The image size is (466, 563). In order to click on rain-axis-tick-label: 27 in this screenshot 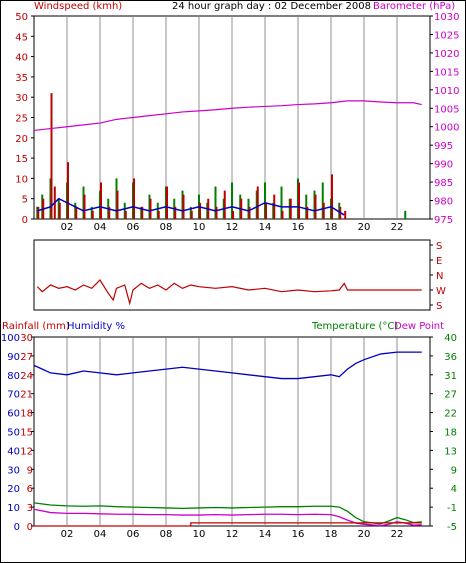, I will do `click(26, 357)`.